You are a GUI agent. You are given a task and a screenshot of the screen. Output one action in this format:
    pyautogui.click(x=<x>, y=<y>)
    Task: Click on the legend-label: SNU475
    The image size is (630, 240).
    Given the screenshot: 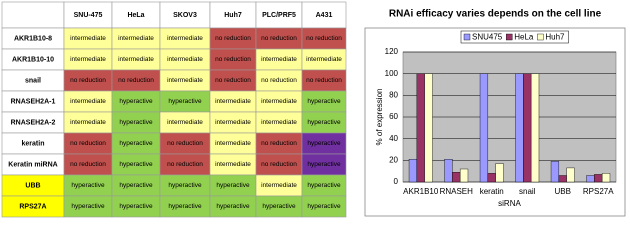 What is the action you would take?
    pyautogui.click(x=487, y=37)
    